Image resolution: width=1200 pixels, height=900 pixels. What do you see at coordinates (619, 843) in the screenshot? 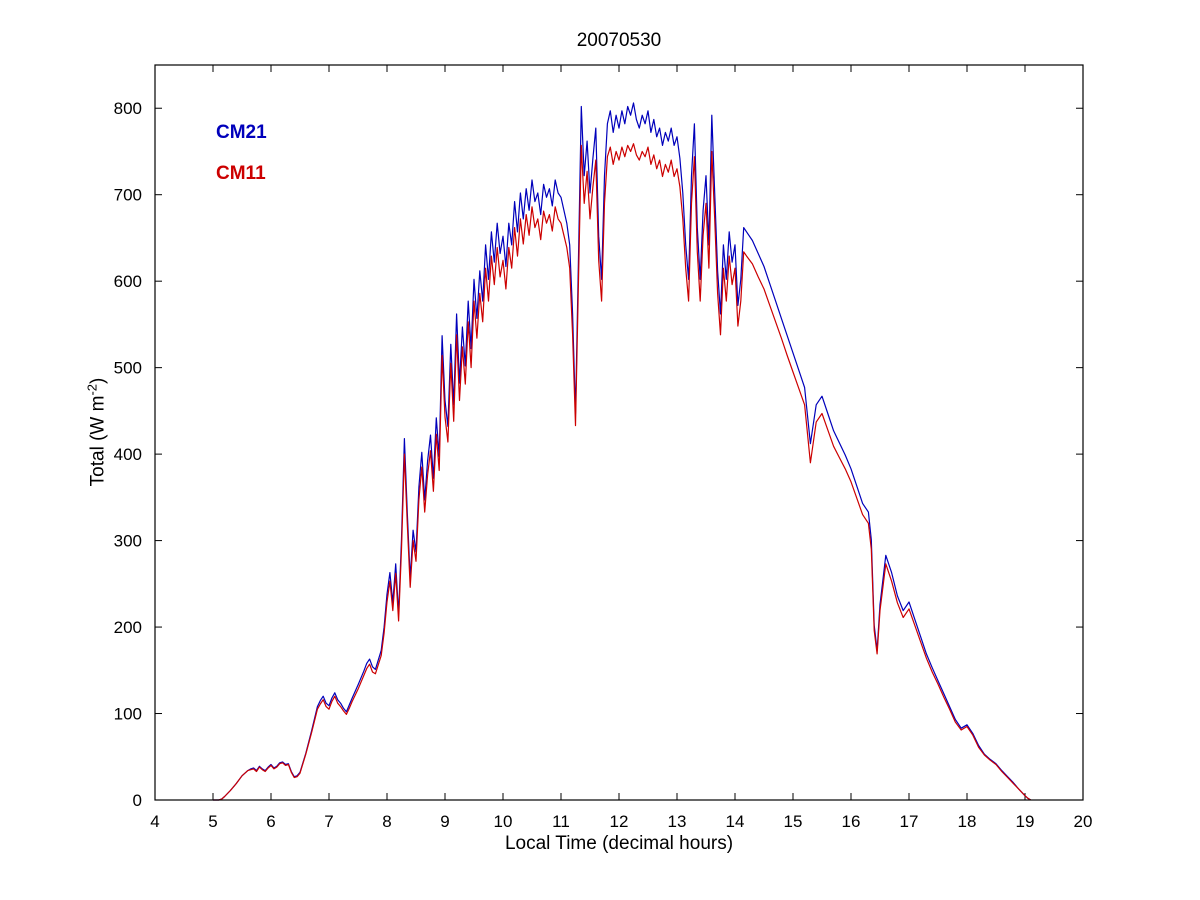
I see `x-axis-label: Local Time (decimal hours)` at bounding box center [619, 843].